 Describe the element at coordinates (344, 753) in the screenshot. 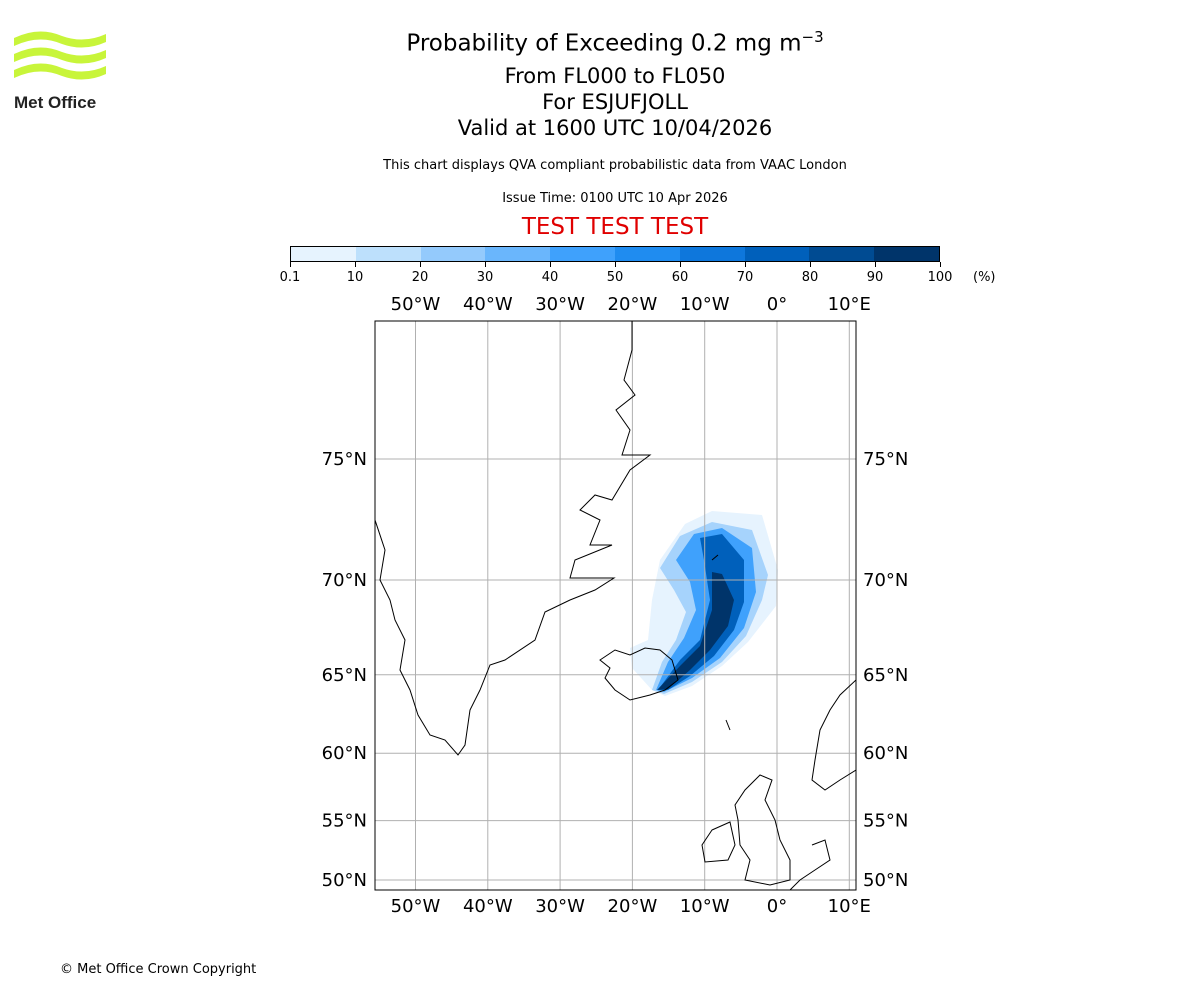

I see `lat-label-left: 60°N` at that location.